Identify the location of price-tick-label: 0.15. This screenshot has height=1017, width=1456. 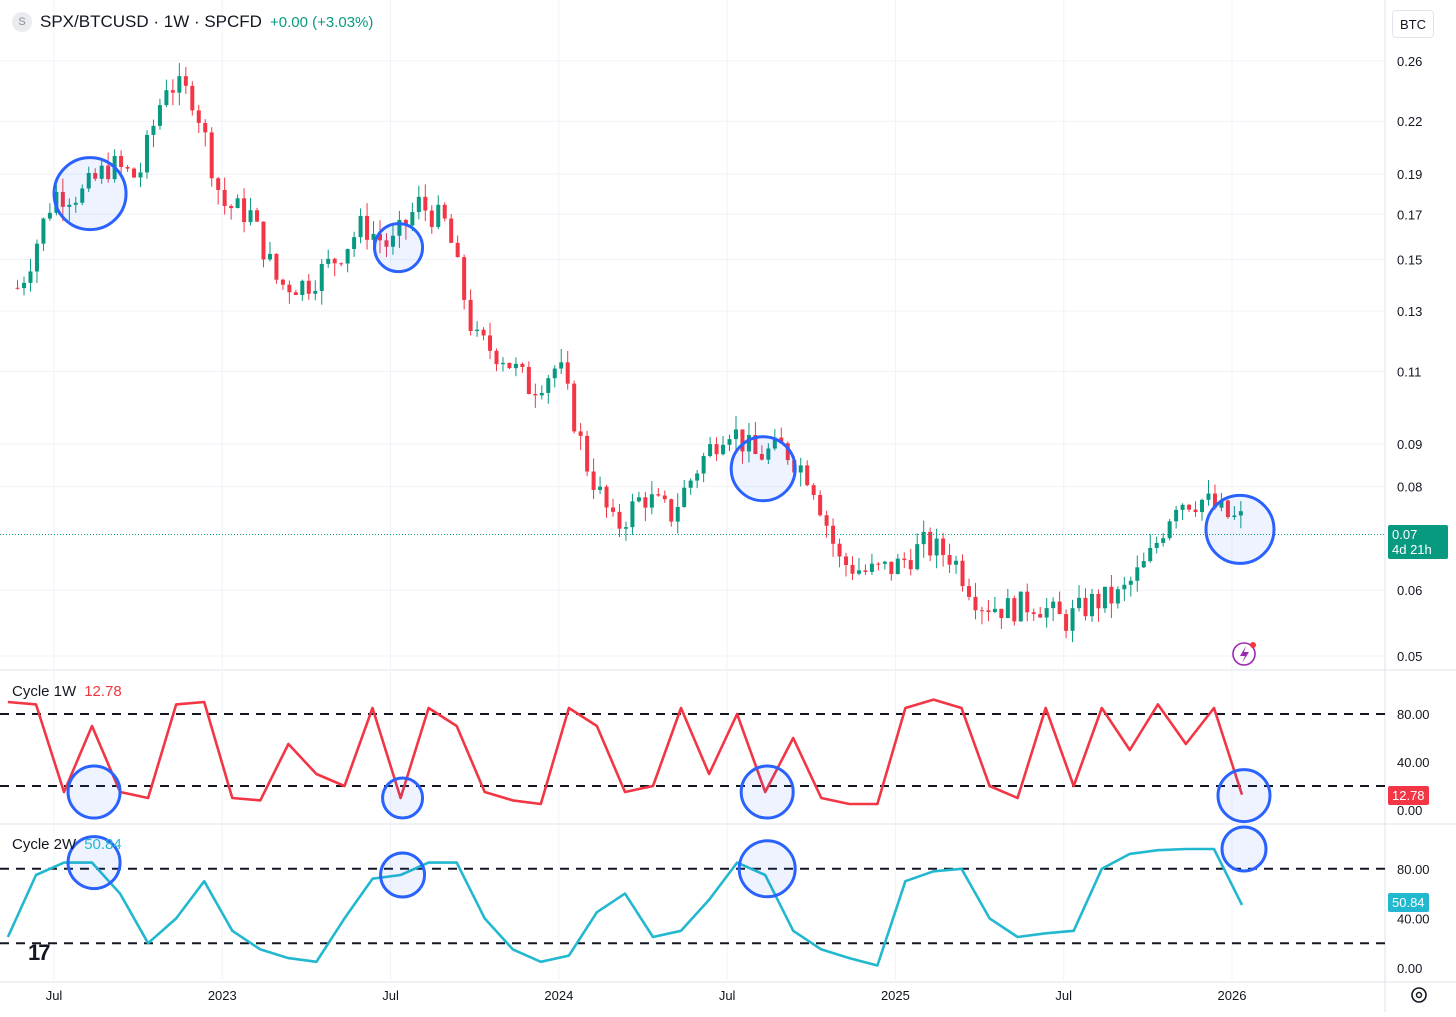
(1409, 259).